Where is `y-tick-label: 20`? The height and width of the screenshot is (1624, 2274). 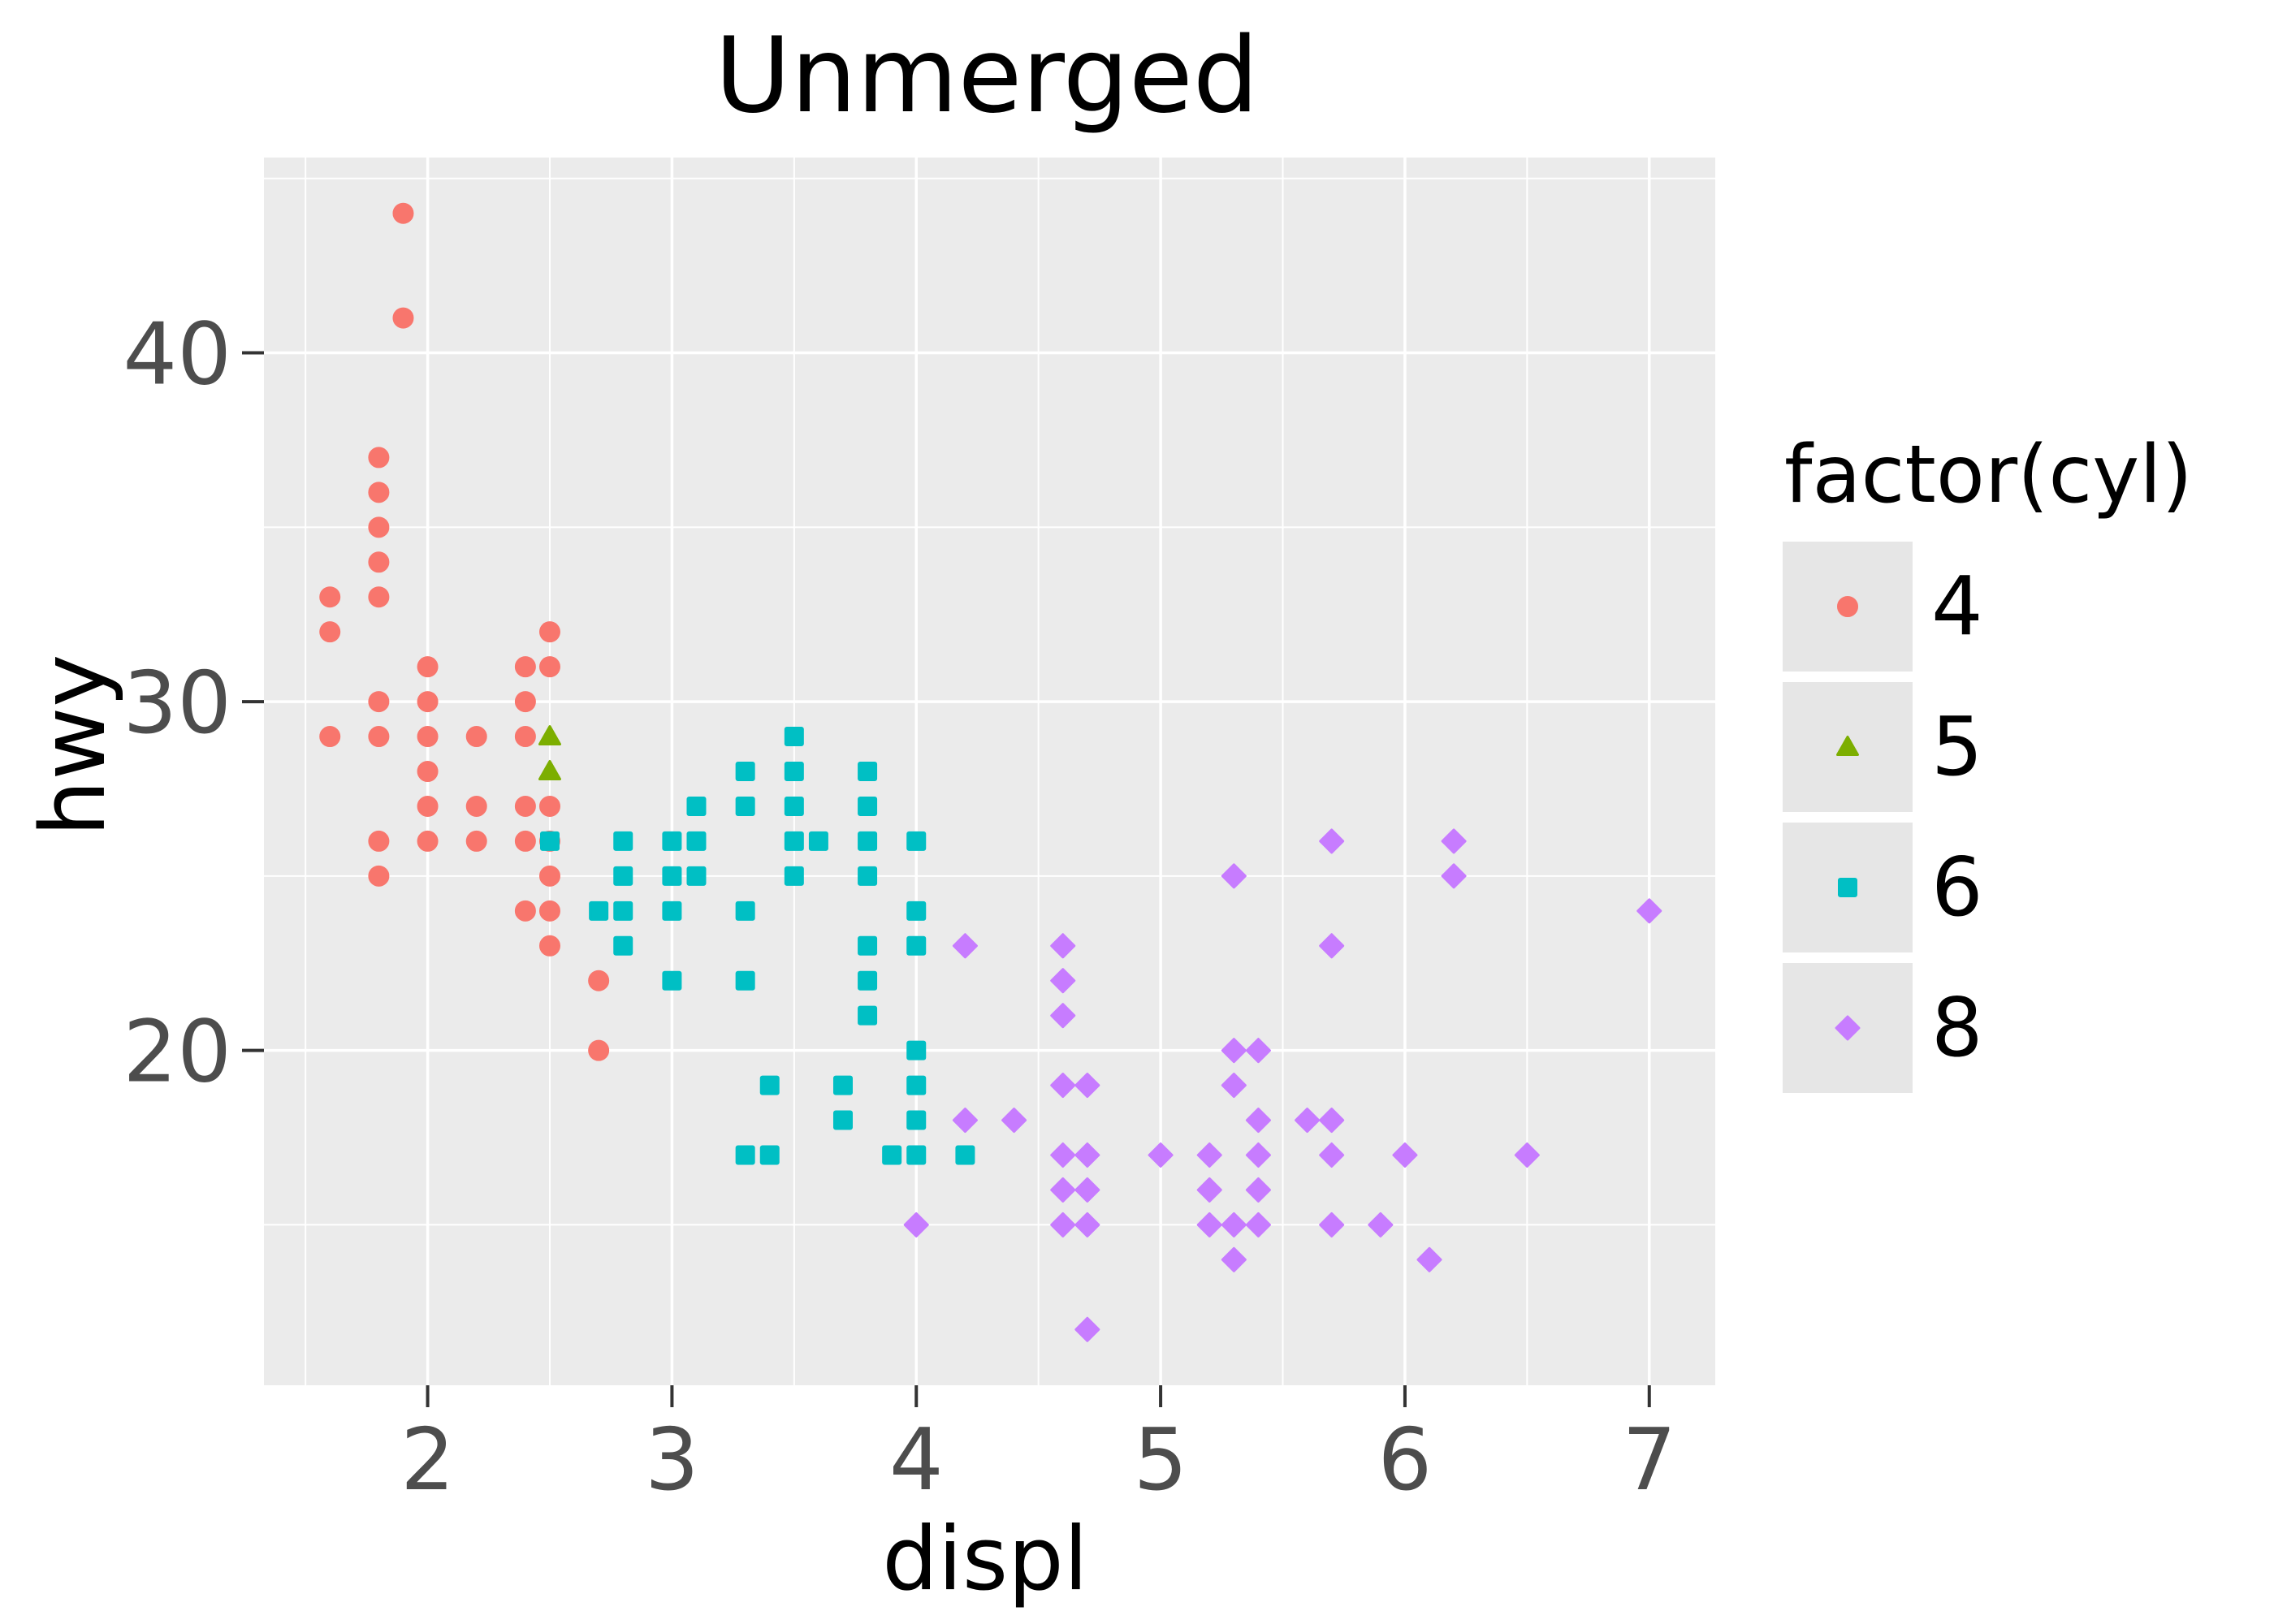
y-tick-label: 20 is located at coordinates (177, 1053).